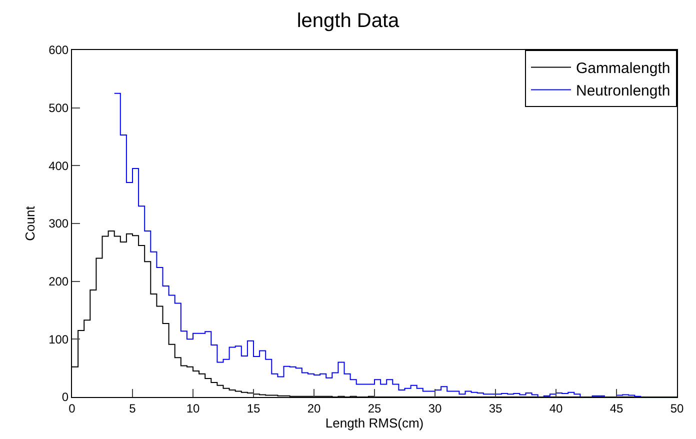  Describe the element at coordinates (375, 408) in the screenshot. I see `x-tick-label: 25` at that location.